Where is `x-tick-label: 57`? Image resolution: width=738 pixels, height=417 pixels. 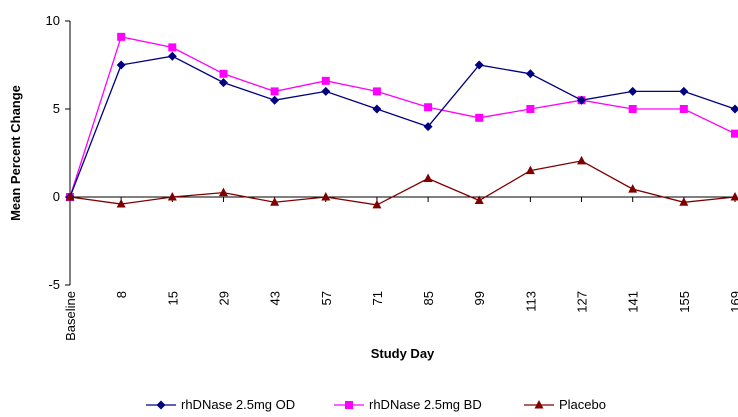
x-tick-label: 57 is located at coordinates (326, 298).